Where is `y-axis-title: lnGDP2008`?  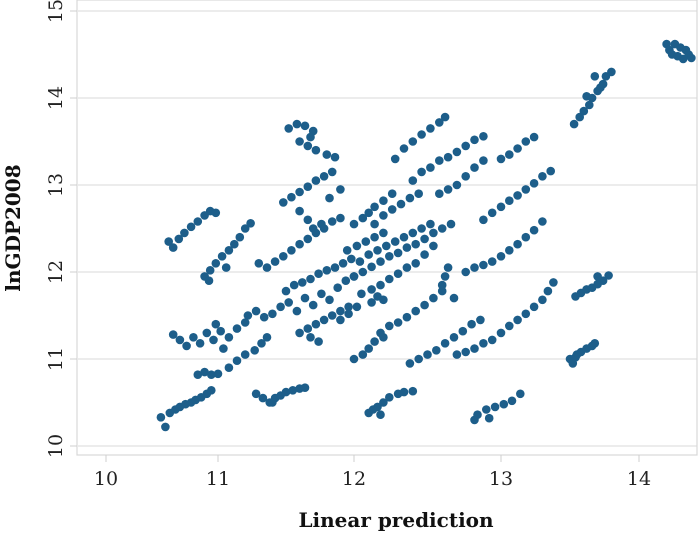
y-axis-title: lnGDP2008 is located at coordinates (13, 227).